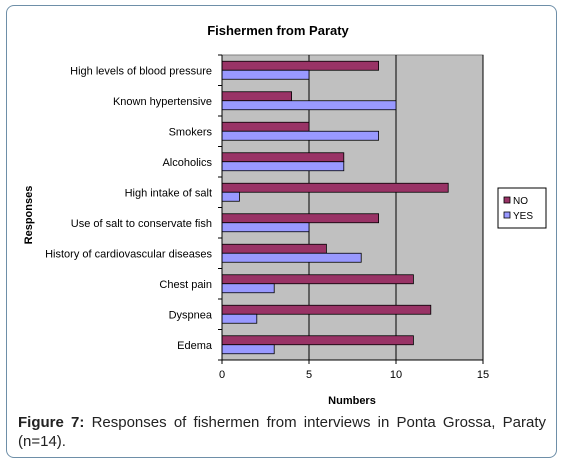 Image resolution: width=563 pixels, height=464 pixels. Describe the element at coordinates (187, 163) in the screenshot. I see `category-label: Alcoholics` at that location.